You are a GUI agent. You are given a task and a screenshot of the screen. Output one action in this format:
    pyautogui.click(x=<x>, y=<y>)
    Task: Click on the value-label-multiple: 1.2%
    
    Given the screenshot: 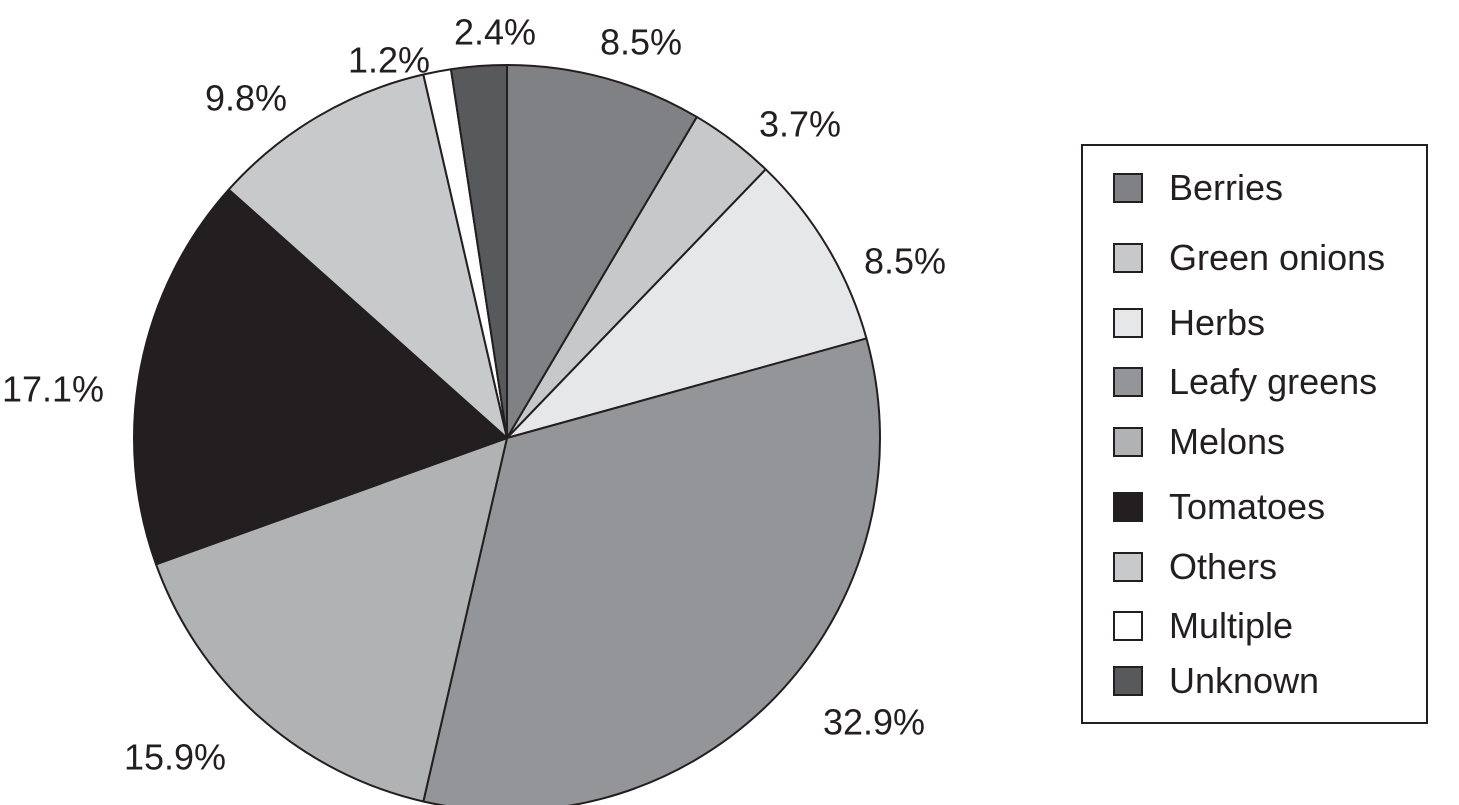 What is the action you would take?
    pyautogui.click(x=389, y=60)
    